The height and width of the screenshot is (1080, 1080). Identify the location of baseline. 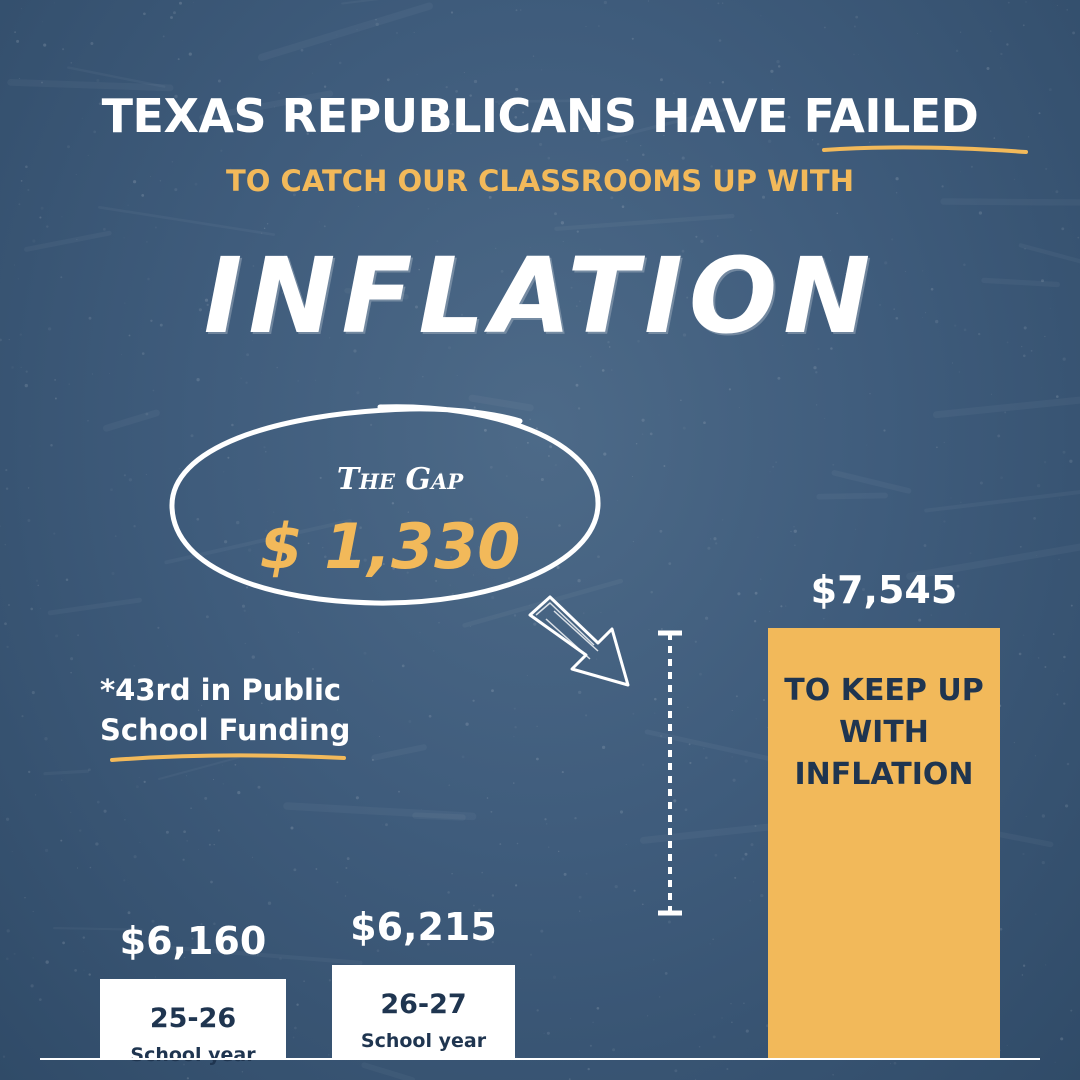
(540, 1059).